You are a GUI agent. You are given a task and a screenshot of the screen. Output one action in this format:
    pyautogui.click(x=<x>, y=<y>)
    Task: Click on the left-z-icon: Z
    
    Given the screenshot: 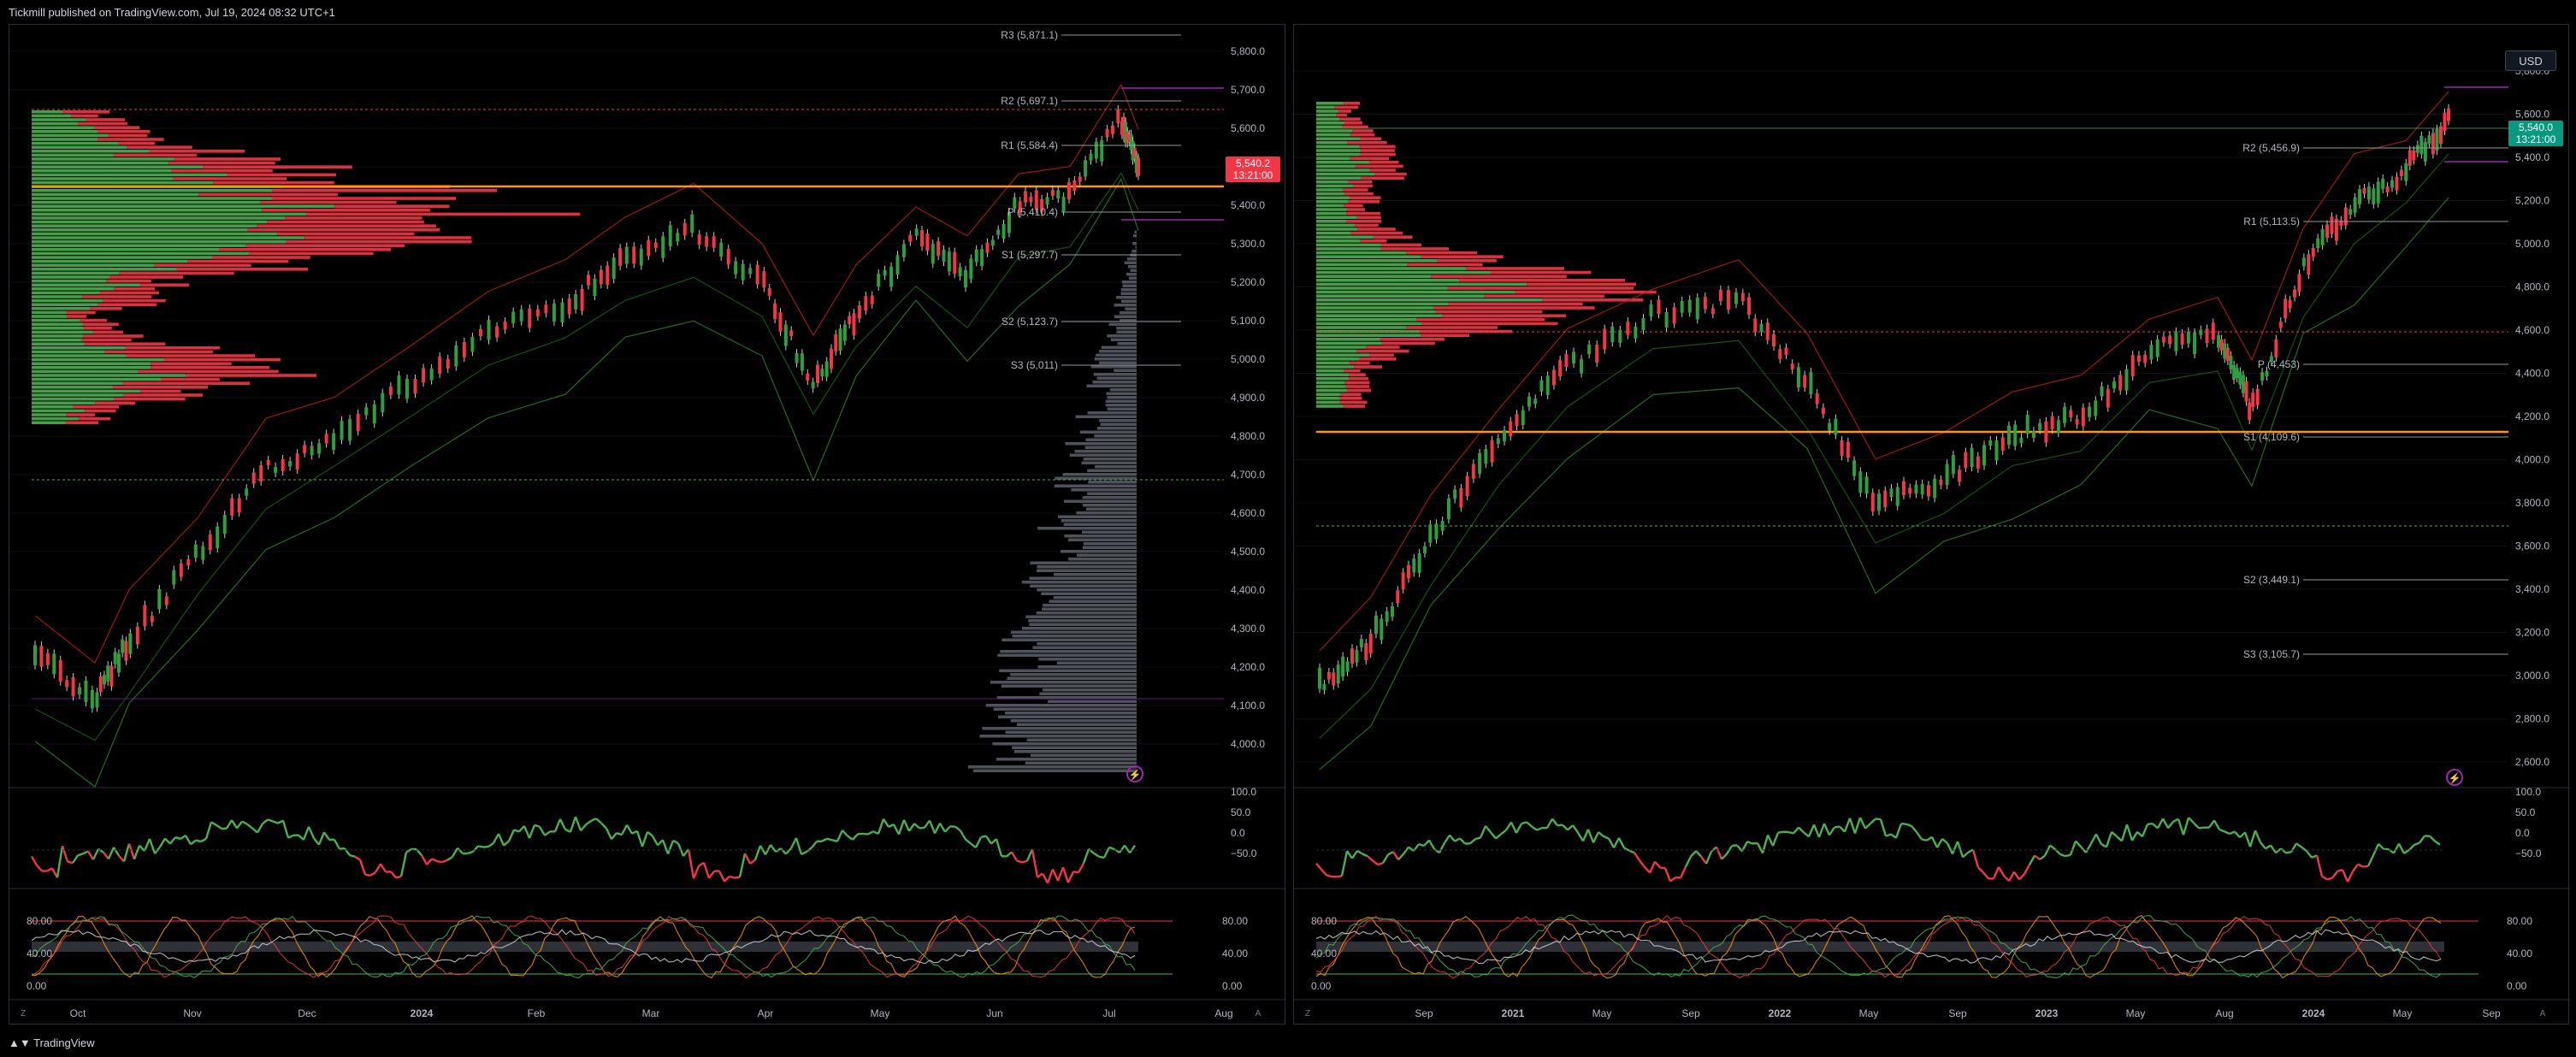 What is the action you would take?
    pyautogui.click(x=23, y=1014)
    